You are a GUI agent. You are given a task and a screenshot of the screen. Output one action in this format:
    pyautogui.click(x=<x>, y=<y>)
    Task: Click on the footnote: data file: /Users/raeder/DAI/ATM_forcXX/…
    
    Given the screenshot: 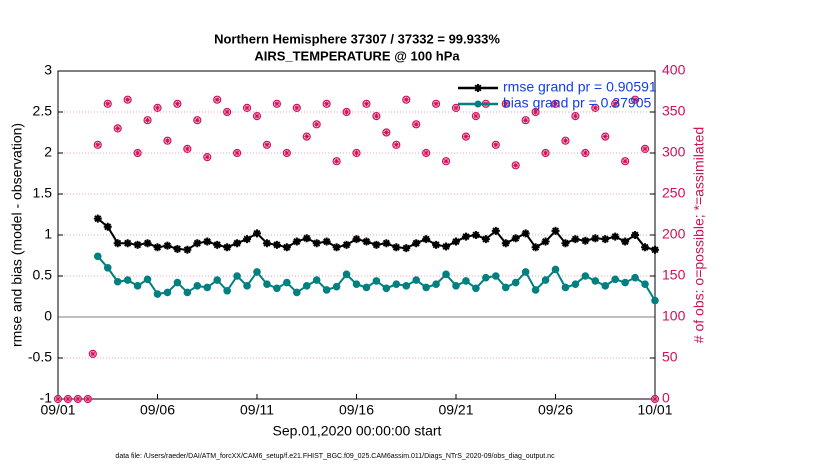 What is the action you would take?
    pyautogui.click(x=335, y=456)
    